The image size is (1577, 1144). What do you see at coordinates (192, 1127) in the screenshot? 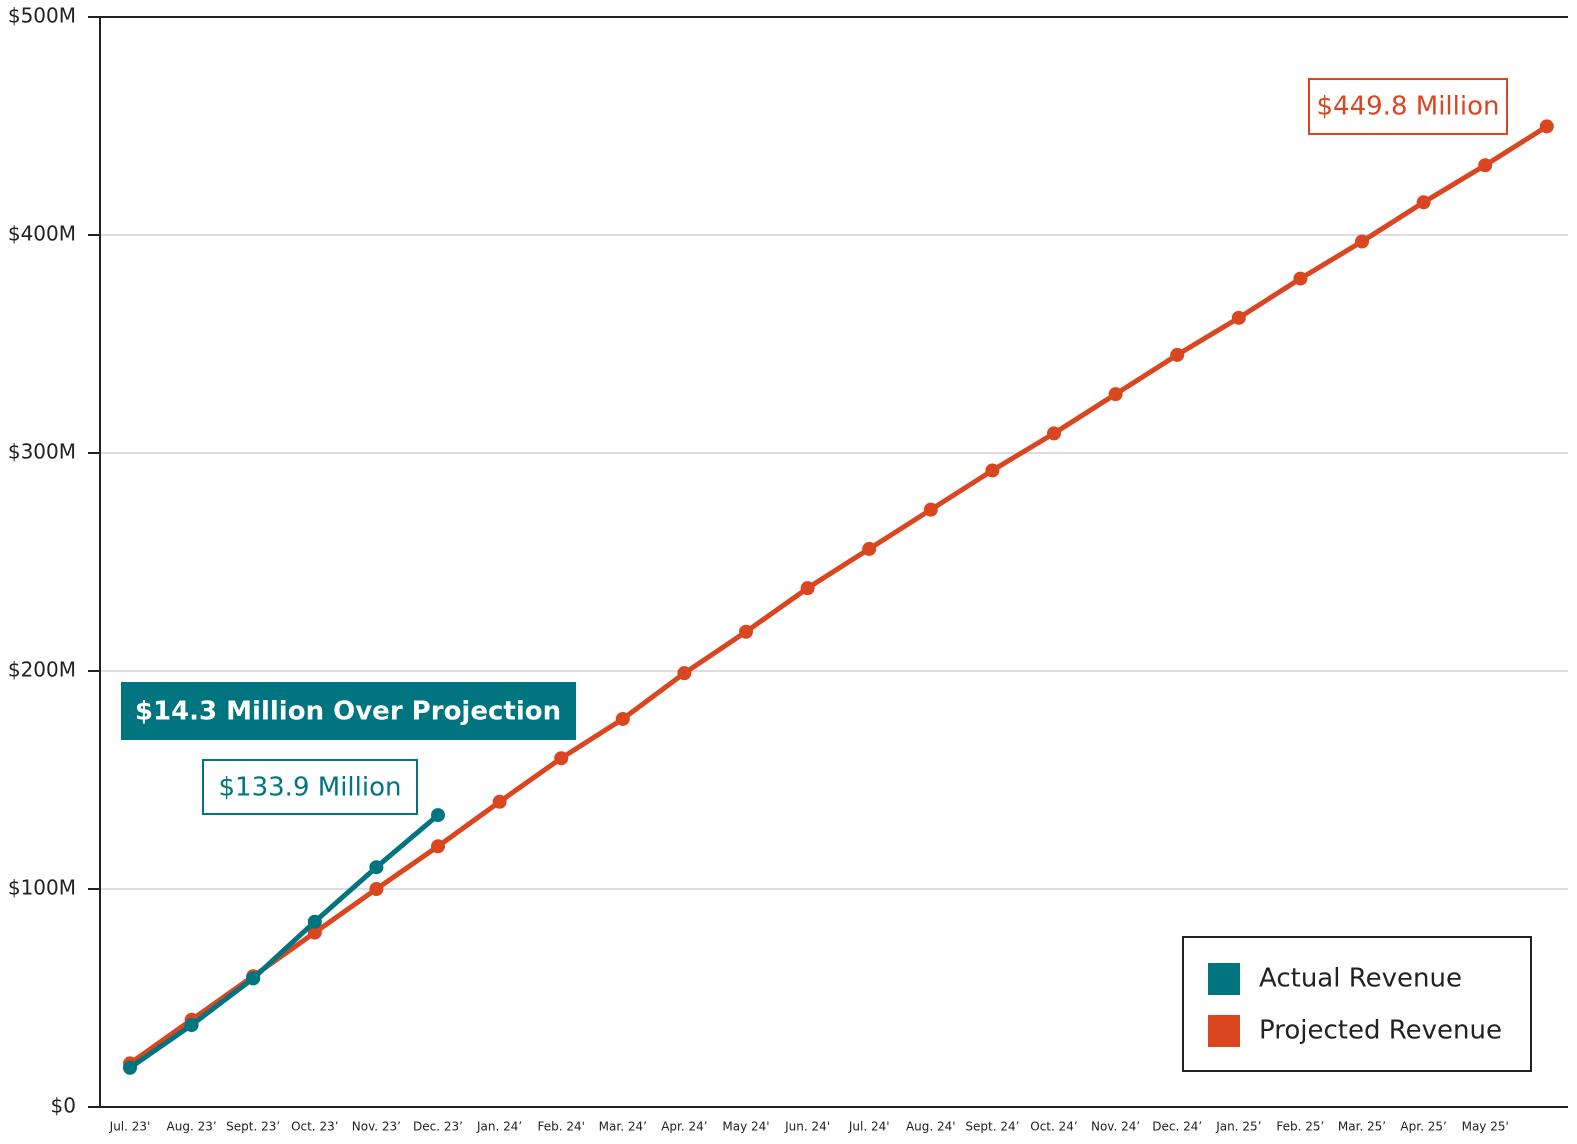
I see `x-tick-label: Aug. 23’` at bounding box center [192, 1127].